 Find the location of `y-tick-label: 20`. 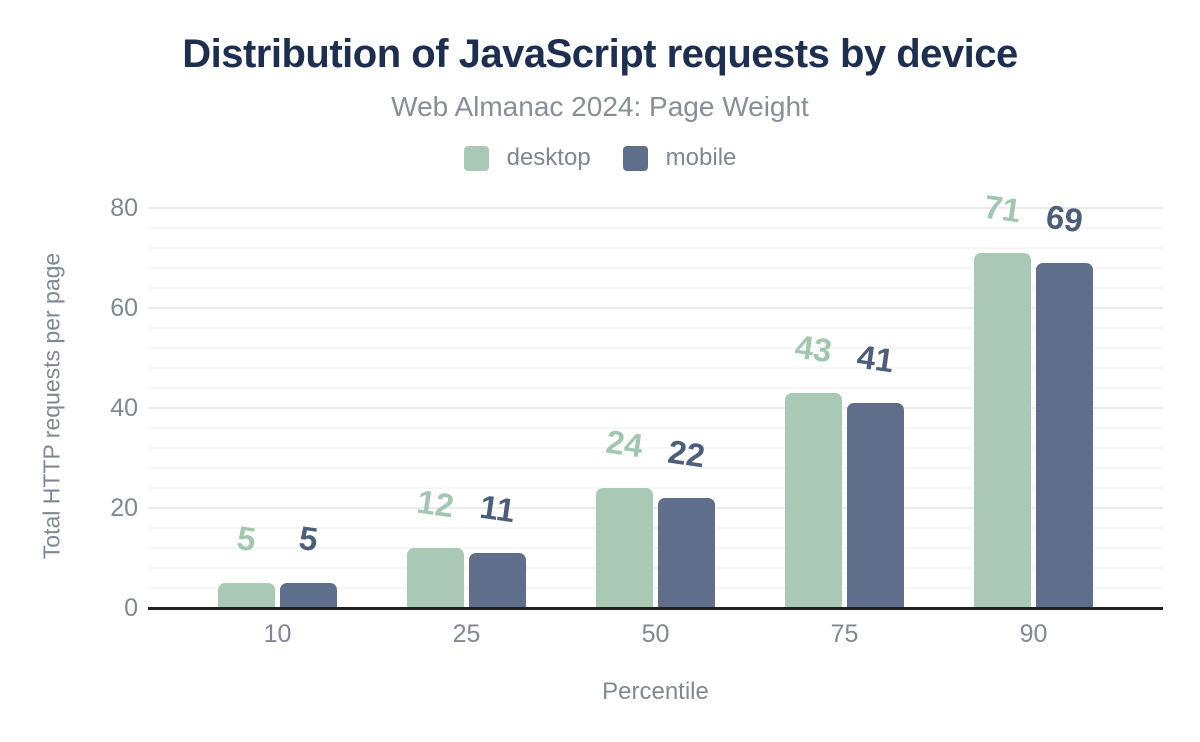

y-tick-label: 20 is located at coordinates (124, 508).